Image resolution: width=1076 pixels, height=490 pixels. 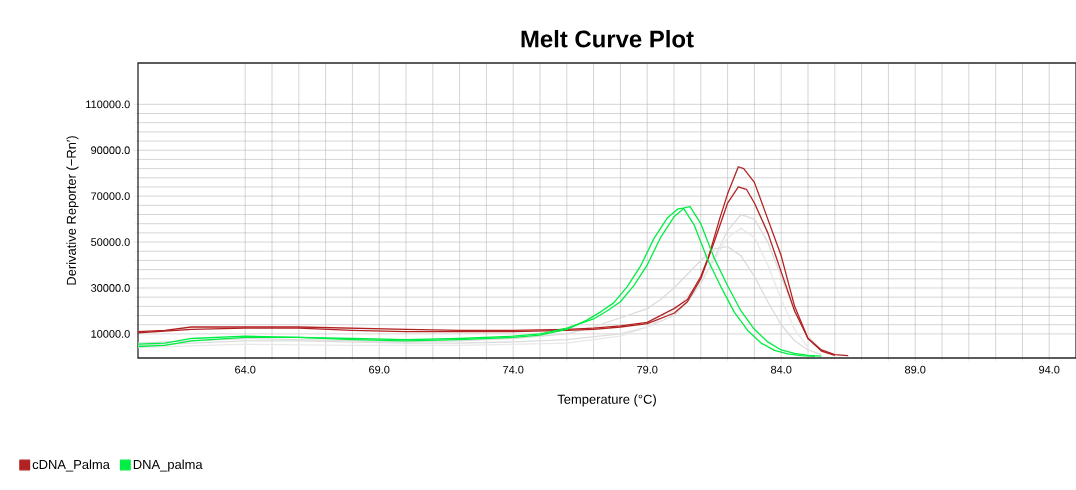 What do you see at coordinates (71, 465) in the screenshot?
I see `legend-label: cDNA_Palma` at bounding box center [71, 465].